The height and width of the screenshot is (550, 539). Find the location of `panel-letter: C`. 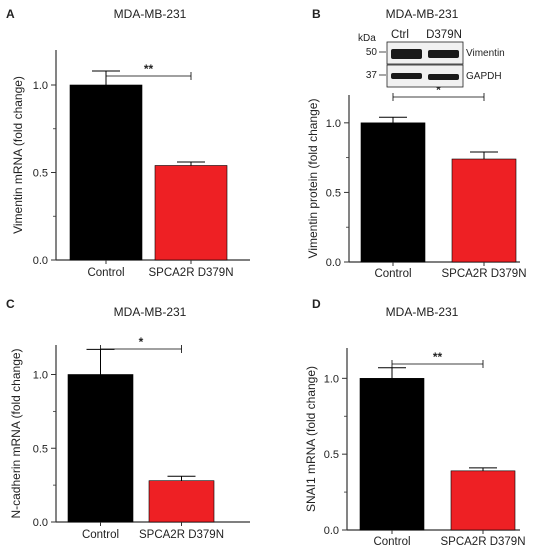

panel-letter: C is located at coordinates (10, 304).